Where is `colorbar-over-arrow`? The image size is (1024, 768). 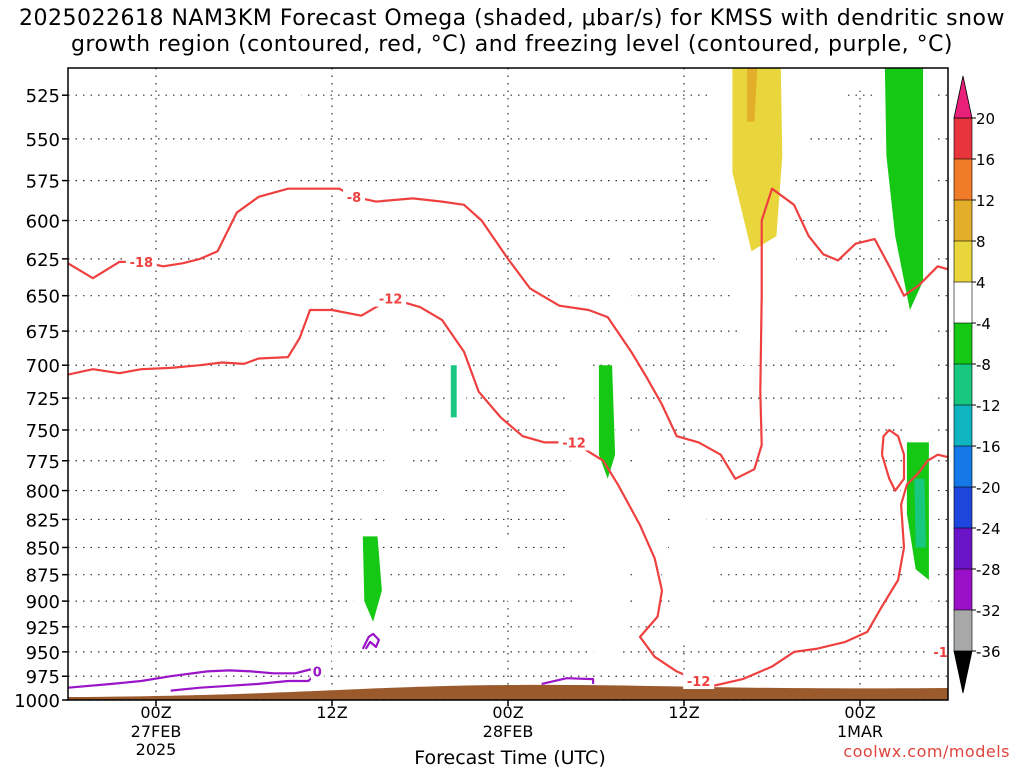 colorbar-over-arrow is located at coordinates (963, 97).